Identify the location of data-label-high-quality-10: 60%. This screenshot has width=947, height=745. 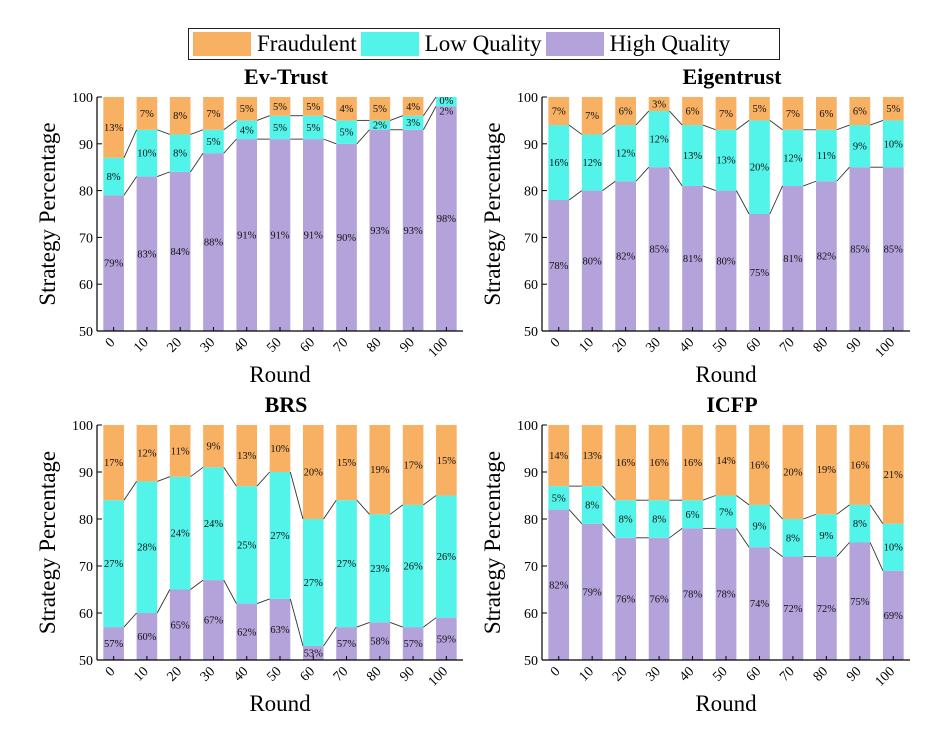
(147, 637).